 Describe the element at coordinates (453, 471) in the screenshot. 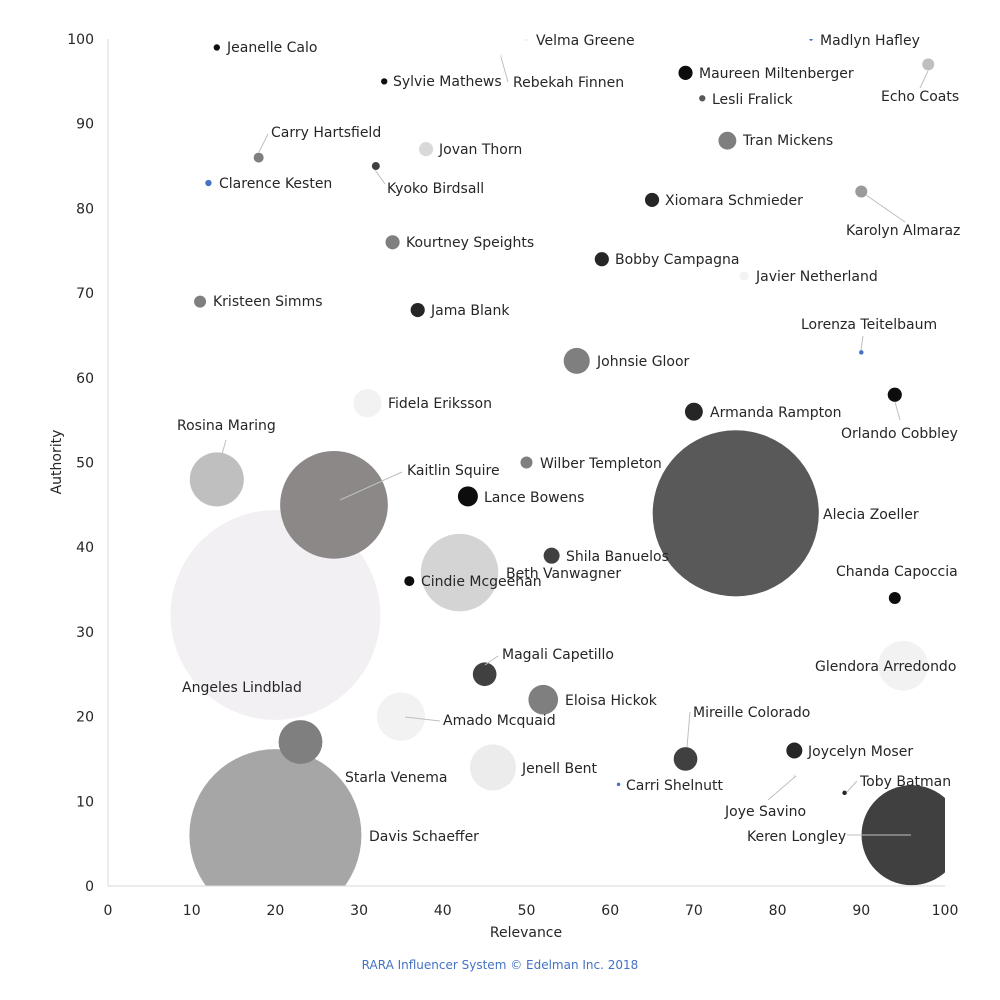

I see `data-label: Kaitlin Squire` at that location.